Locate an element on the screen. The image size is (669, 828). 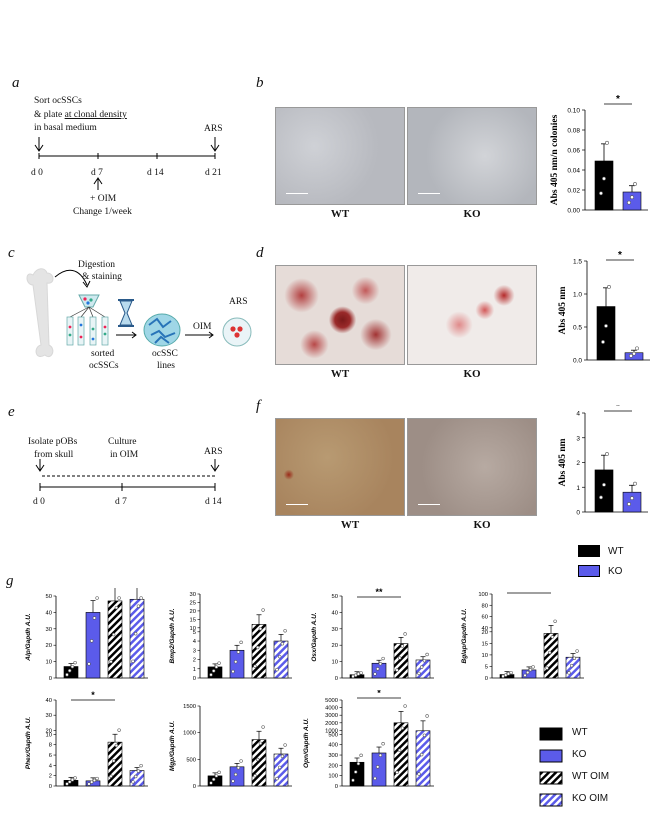
panel-c-ocssc1: ocSSC is located at coordinates (165, 354).